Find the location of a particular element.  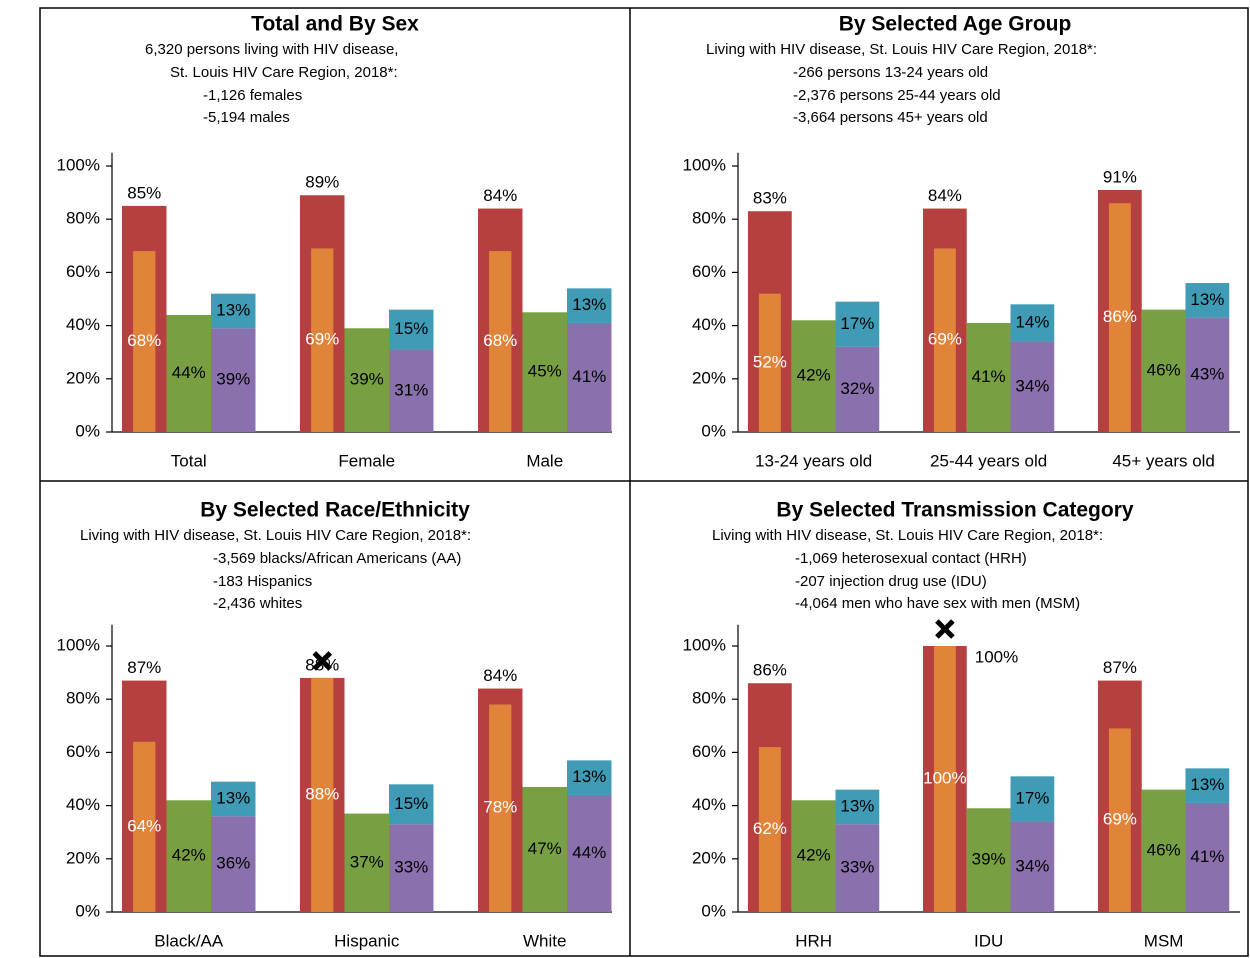

panel-subtitle: -5,194 males is located at coordinates (246, 117).